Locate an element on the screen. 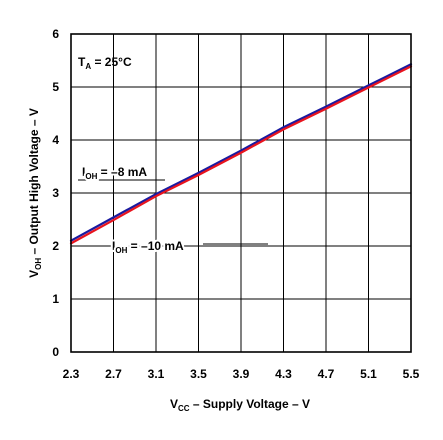 The width and height of the screenshot is (443, 440). y-tick-labels: 0 1 2 3 4 5 6 is located at coordinates (55, 193).